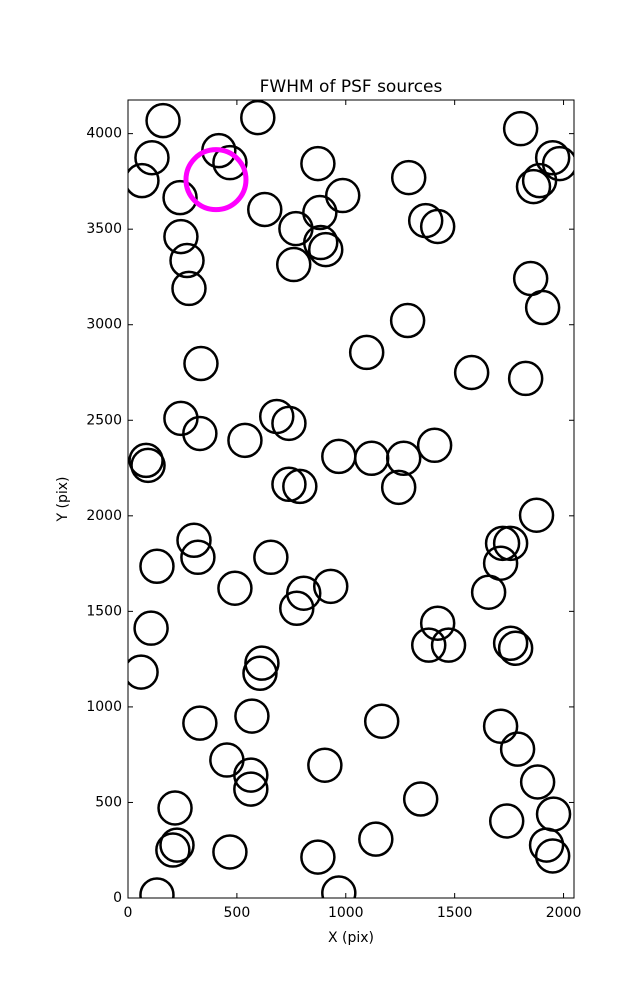 This screenshot has width=637, height=1000. I want to click on y-tick-label: 500, so click(108, 802).